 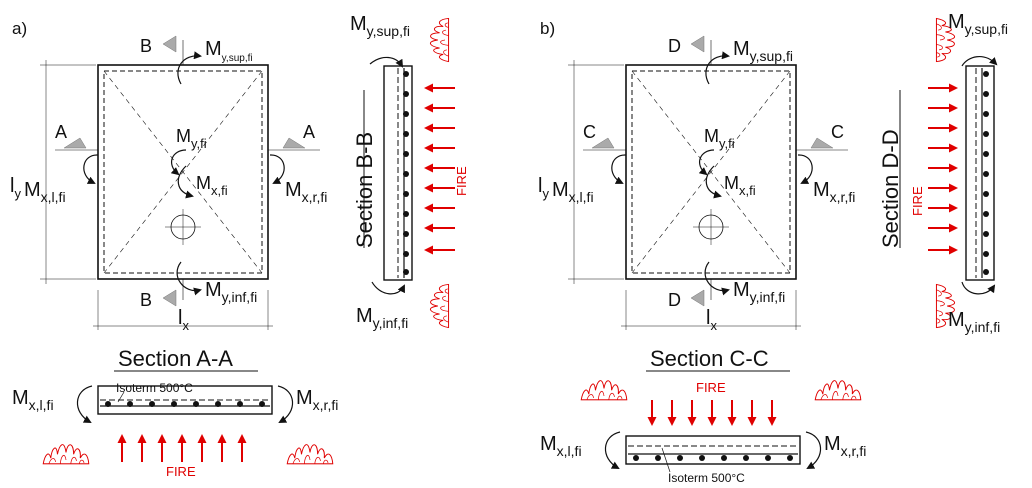 What do you see at coordinates (461, 181) in the screenshot?
I see `fire-label-side-a: FIRE` at bounding box center [461, 181].